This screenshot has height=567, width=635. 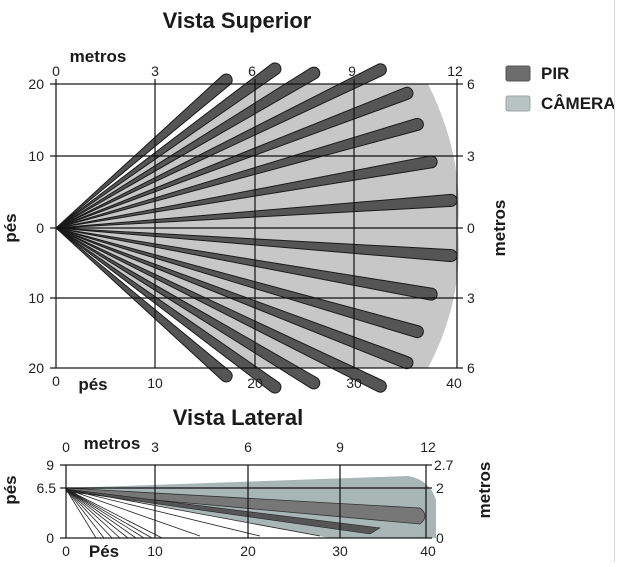 What do you see at coordinates (578, 103) in the screenshot?
I see `legend-camera-label: CÂMERA` at bounding box center [578, 103].